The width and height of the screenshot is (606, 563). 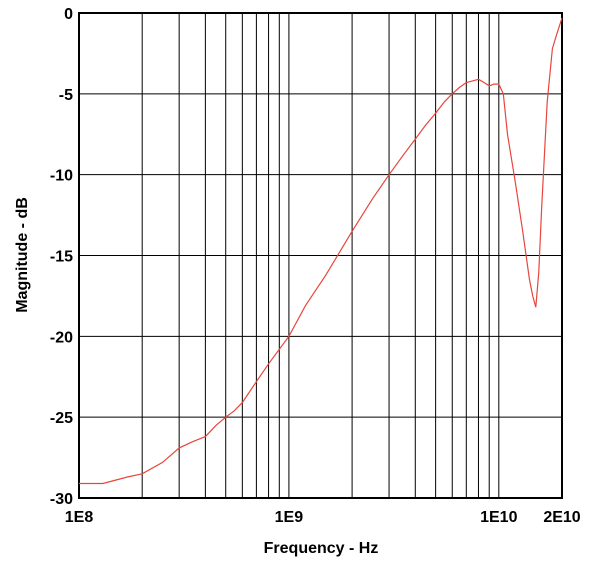 What do you see at coordinates (79, 517) in the screenshot?
I see `x-tick-label: 1E8` at bounding box center [79, 517].